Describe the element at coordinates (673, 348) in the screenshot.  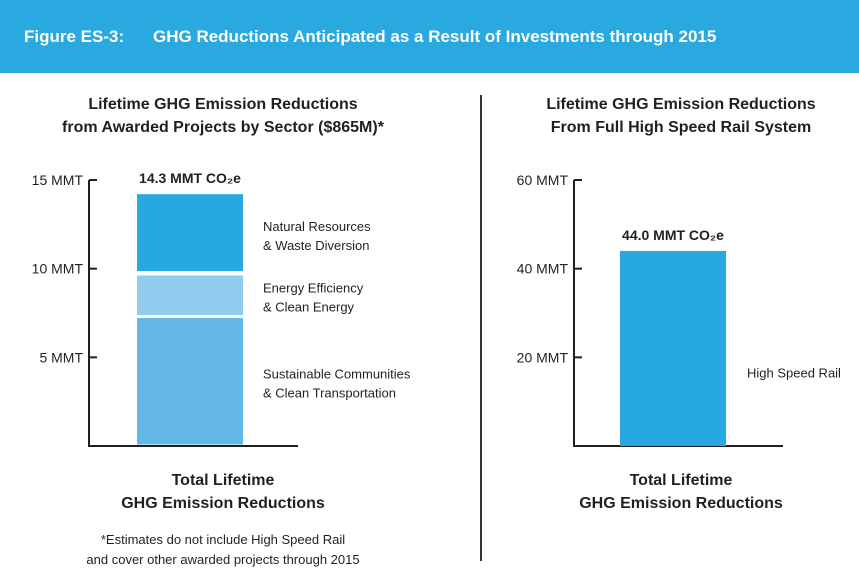
I see `right-bar-segment` at that location.